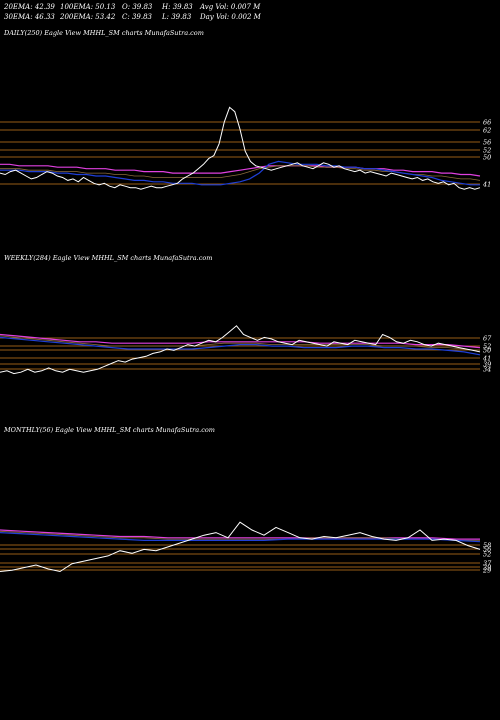 The image size is (500, 720). I want to click on weekly-series, so click(240, 350).